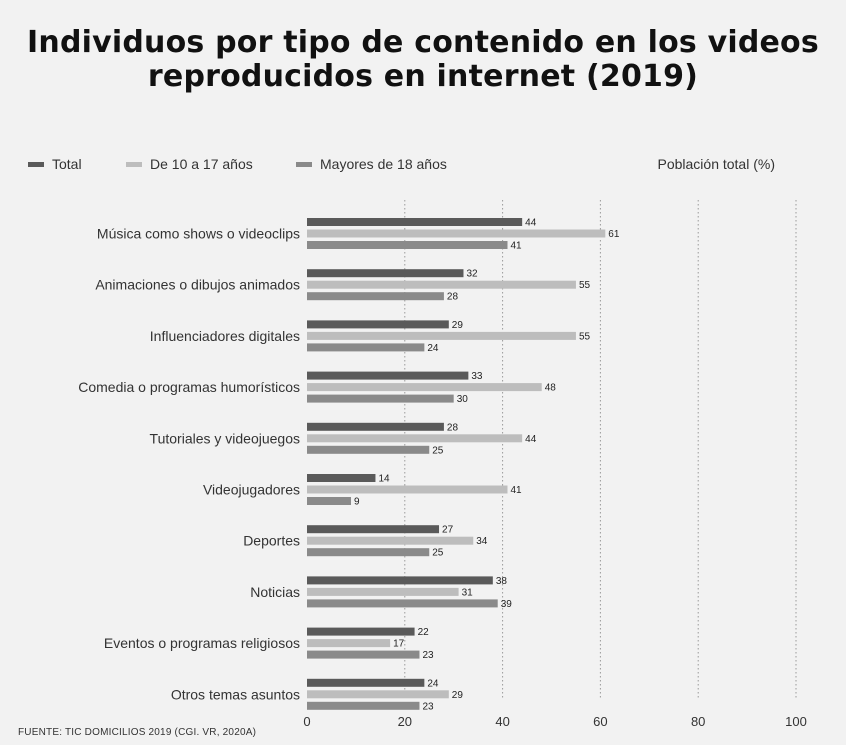 The width and height of the screenshot is (846, 745). What do you see at coordinates (202, 643) in the screenshot?
I see `category-label-8: Eventos o programas religiosos` at bounding box center [202, 643].